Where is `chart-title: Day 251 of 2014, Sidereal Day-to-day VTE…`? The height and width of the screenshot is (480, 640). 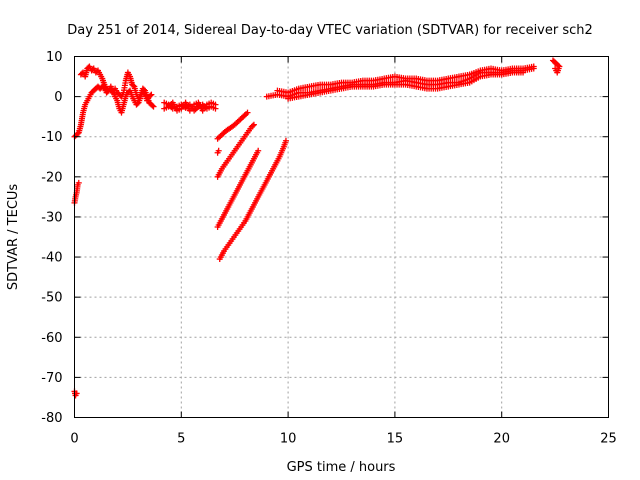
chart-title: Day 251 of 2014, Sidereal Day-to-day VTE… is located at coordinates (330, 30).